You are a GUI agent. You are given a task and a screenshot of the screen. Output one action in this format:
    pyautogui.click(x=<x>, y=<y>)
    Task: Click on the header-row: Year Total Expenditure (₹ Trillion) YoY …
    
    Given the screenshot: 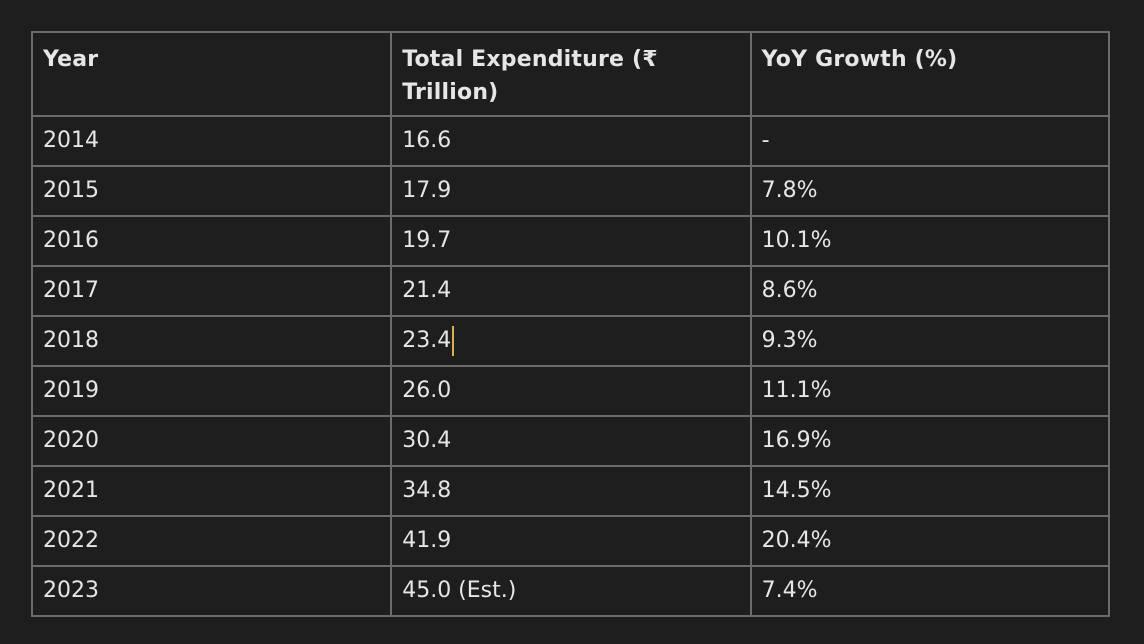 What is the action you would take?
    pyautogui.click(x=570, y=74)
    